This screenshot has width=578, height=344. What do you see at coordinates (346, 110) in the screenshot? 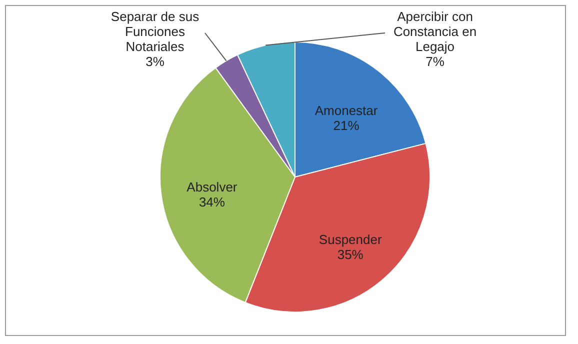
I see `slice-label: Amonestar` at bounding box center [346, 110].